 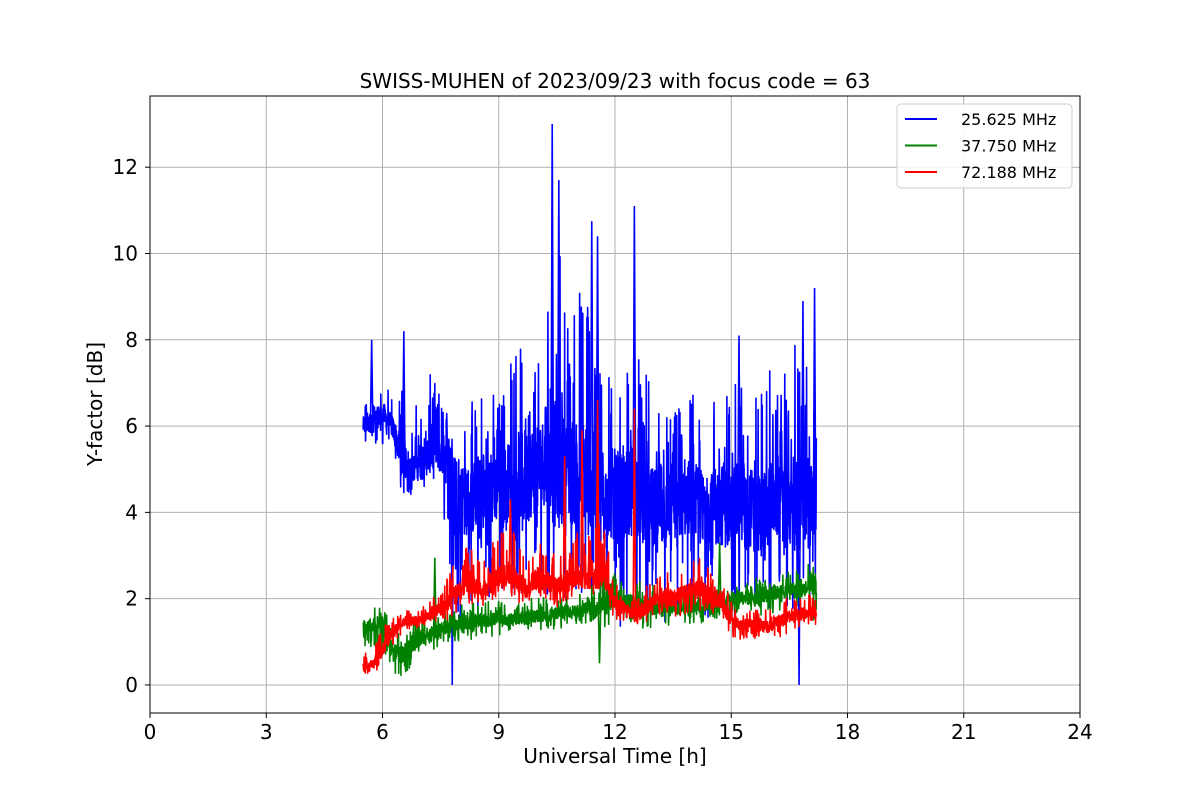 What do you see at coordinates (963, 732) in the screenshot?
I see `x-tick-label: 21` at bounding box center [963, 732].